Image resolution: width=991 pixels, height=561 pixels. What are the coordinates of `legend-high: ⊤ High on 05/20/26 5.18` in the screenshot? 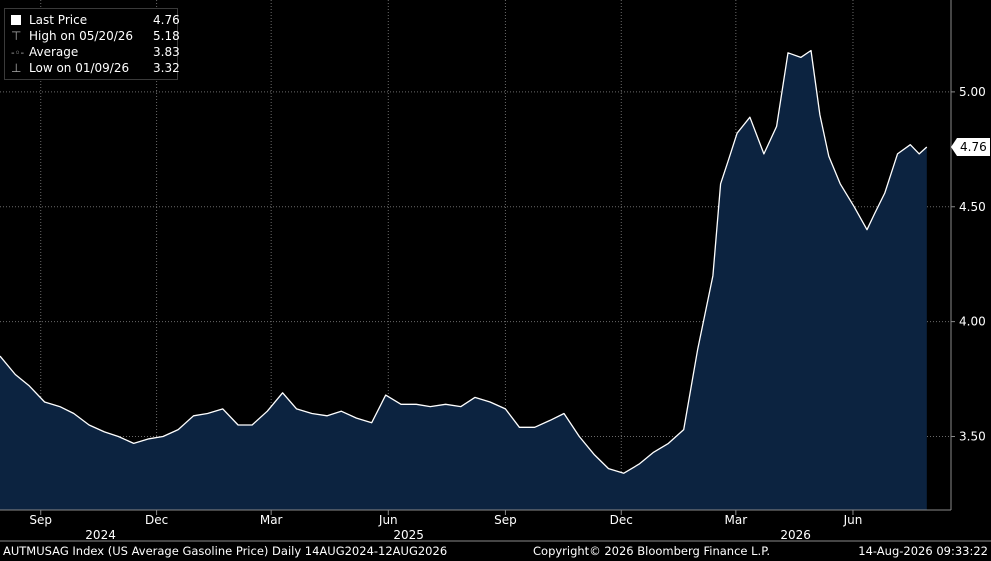 It's located at (95, 36).